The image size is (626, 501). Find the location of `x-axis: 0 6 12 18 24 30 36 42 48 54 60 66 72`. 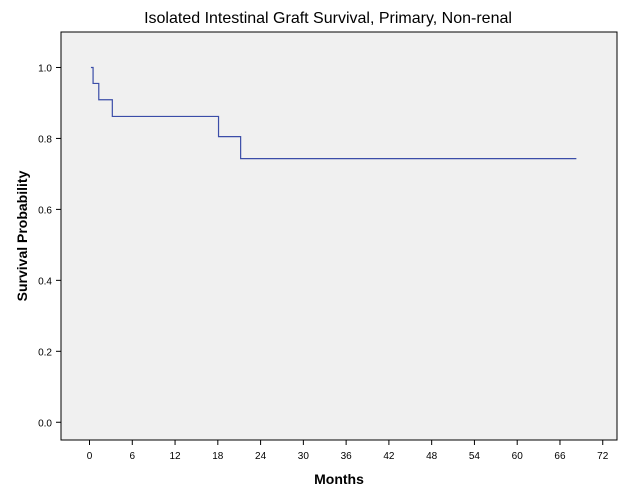

x-axis: 0 6 12 18 24 30 36 42 48 54 60 66 72 is located at coordinates (348, 451).